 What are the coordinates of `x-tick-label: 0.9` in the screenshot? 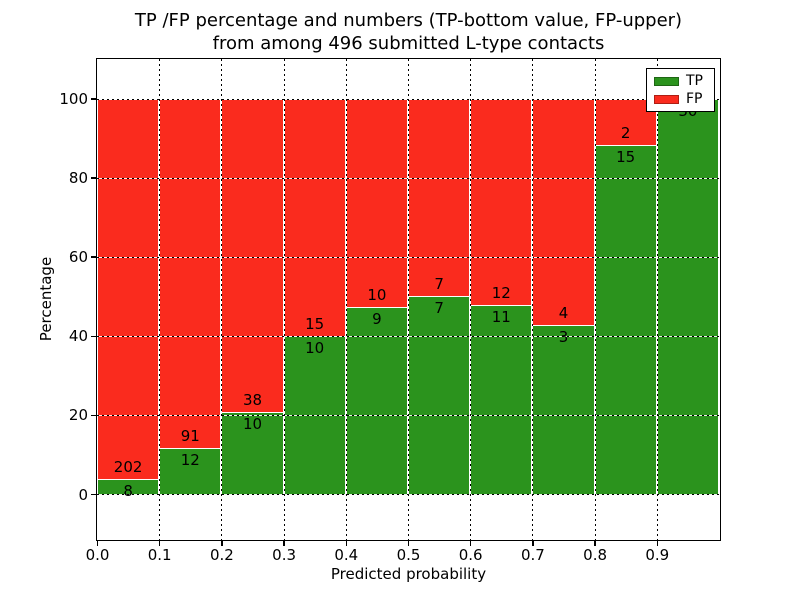 It's located at (657, 555).